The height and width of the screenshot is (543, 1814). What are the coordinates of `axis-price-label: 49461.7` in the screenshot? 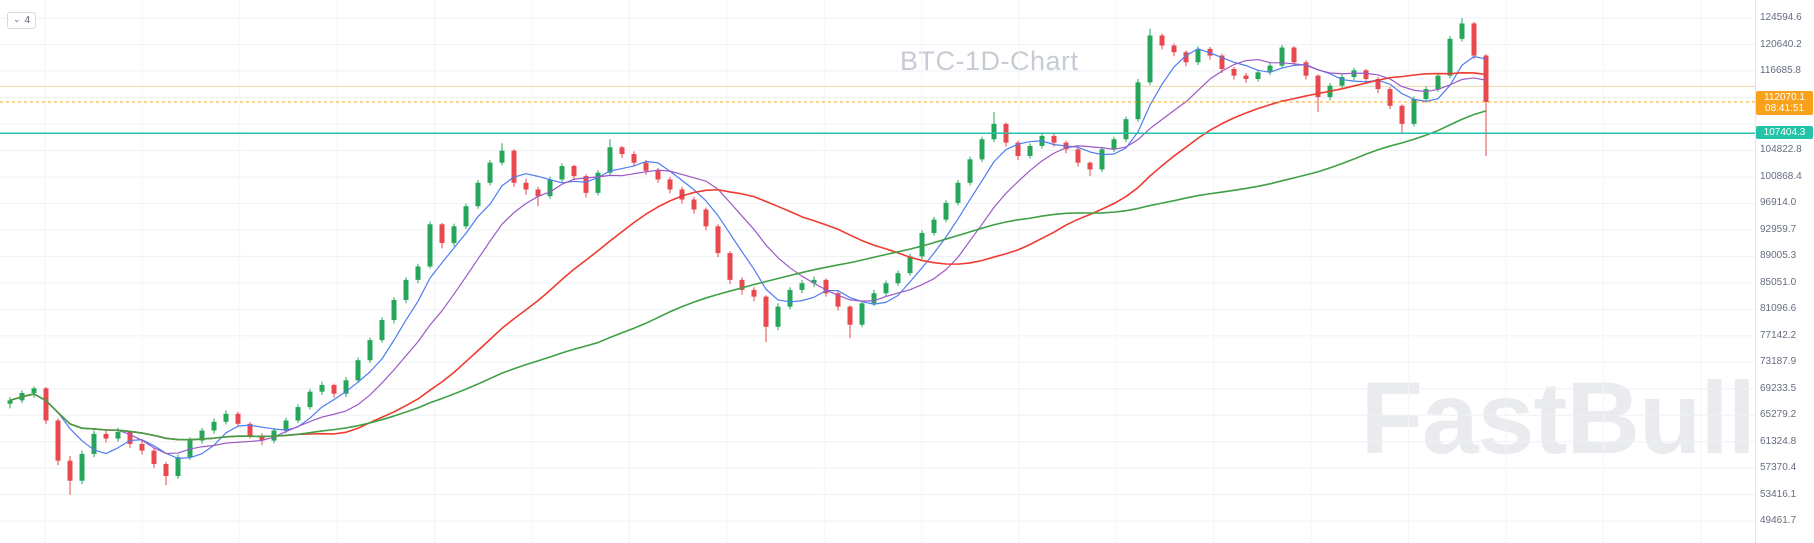 It's located at (1778, 521).